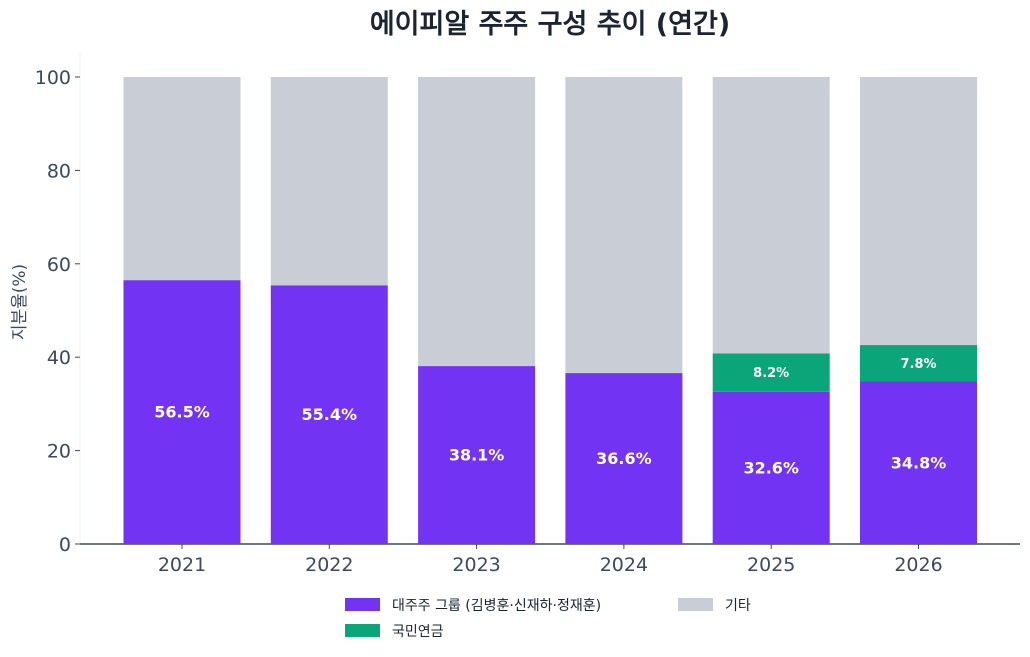  What do you see at coordinates (771, 565) in the screenshot?
I see `x-tick-label: 2025` at bounding box center [771, 565].